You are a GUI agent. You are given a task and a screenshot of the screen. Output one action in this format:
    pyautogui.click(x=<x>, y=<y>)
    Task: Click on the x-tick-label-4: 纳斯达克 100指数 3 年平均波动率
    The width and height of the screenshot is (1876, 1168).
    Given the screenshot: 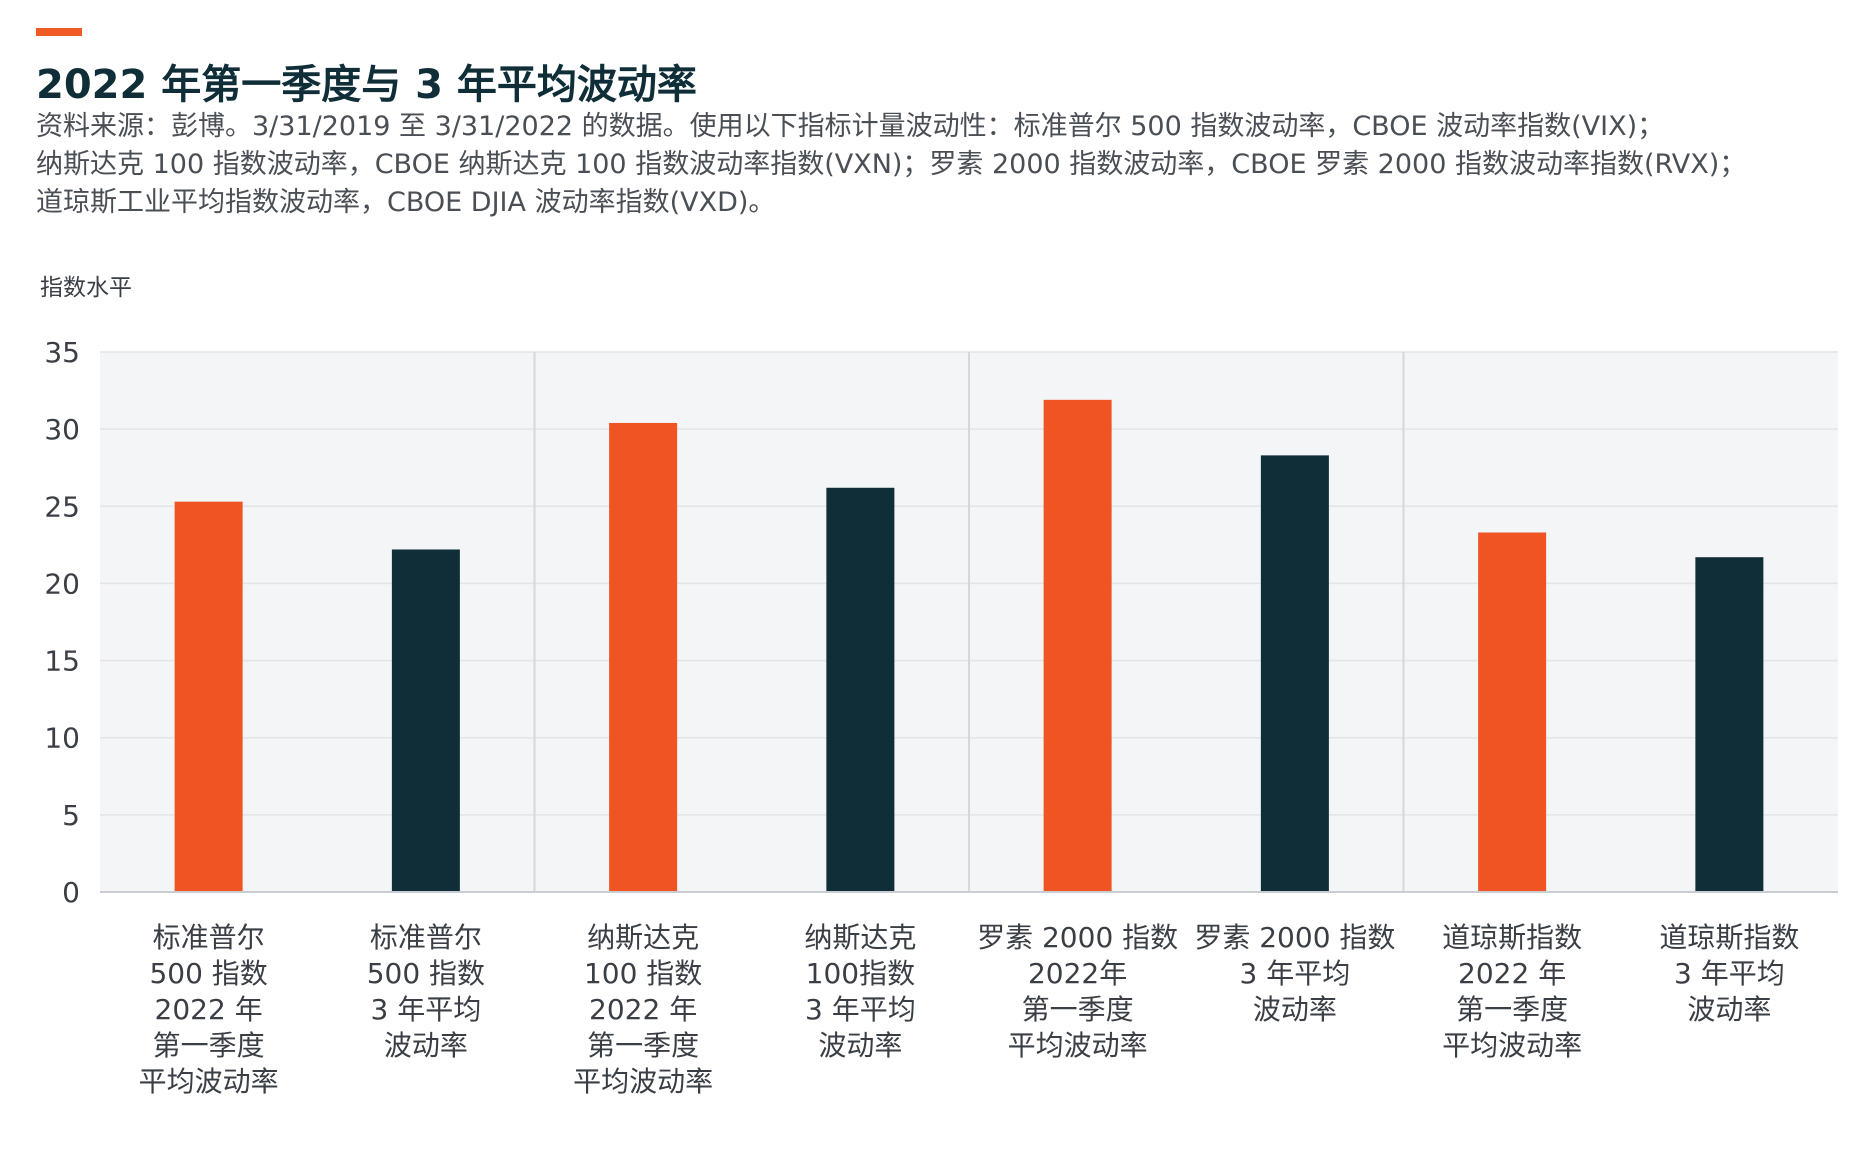 What is the action you would take?
    pyautogui.click(x=860, y=991)
    